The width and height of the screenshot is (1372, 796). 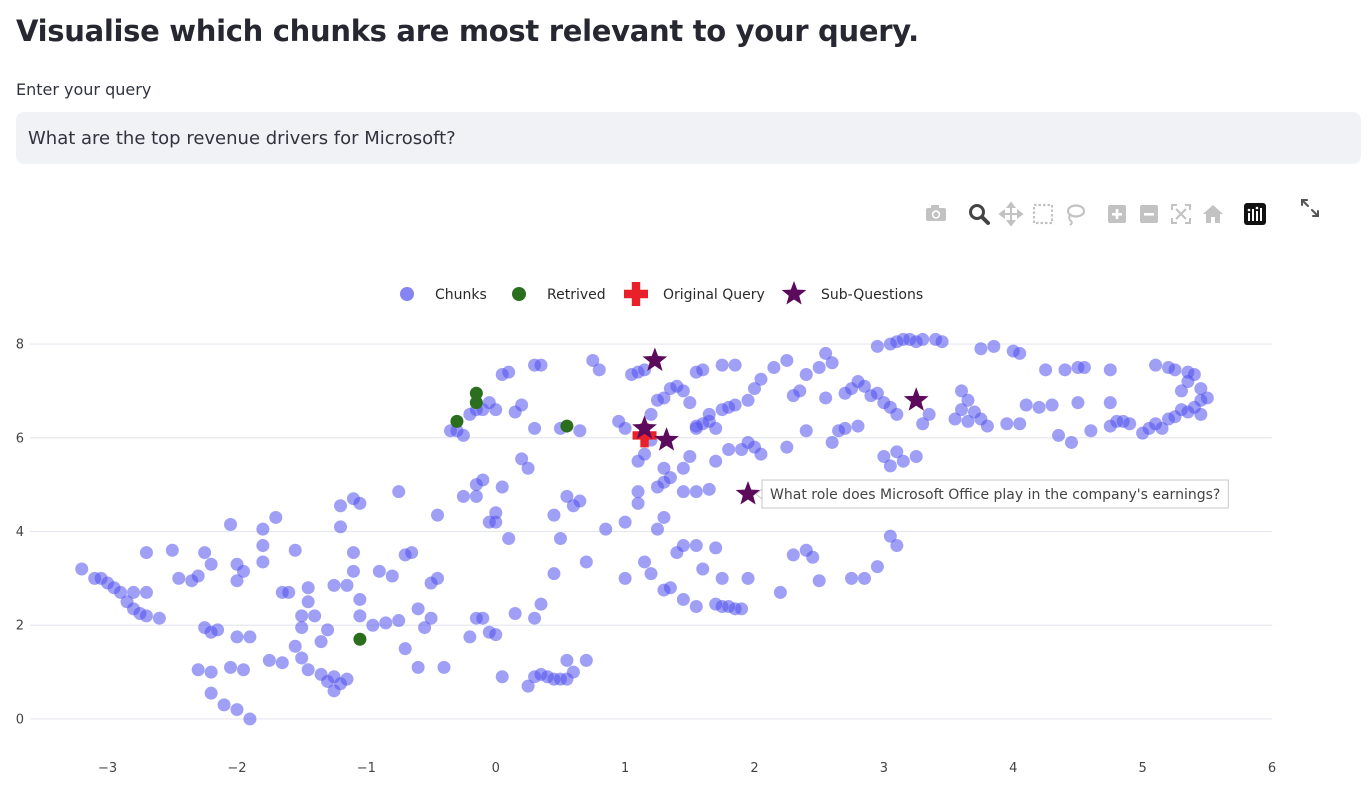 I want to click on zoom-out-icon, so click(x=1149, y=214).